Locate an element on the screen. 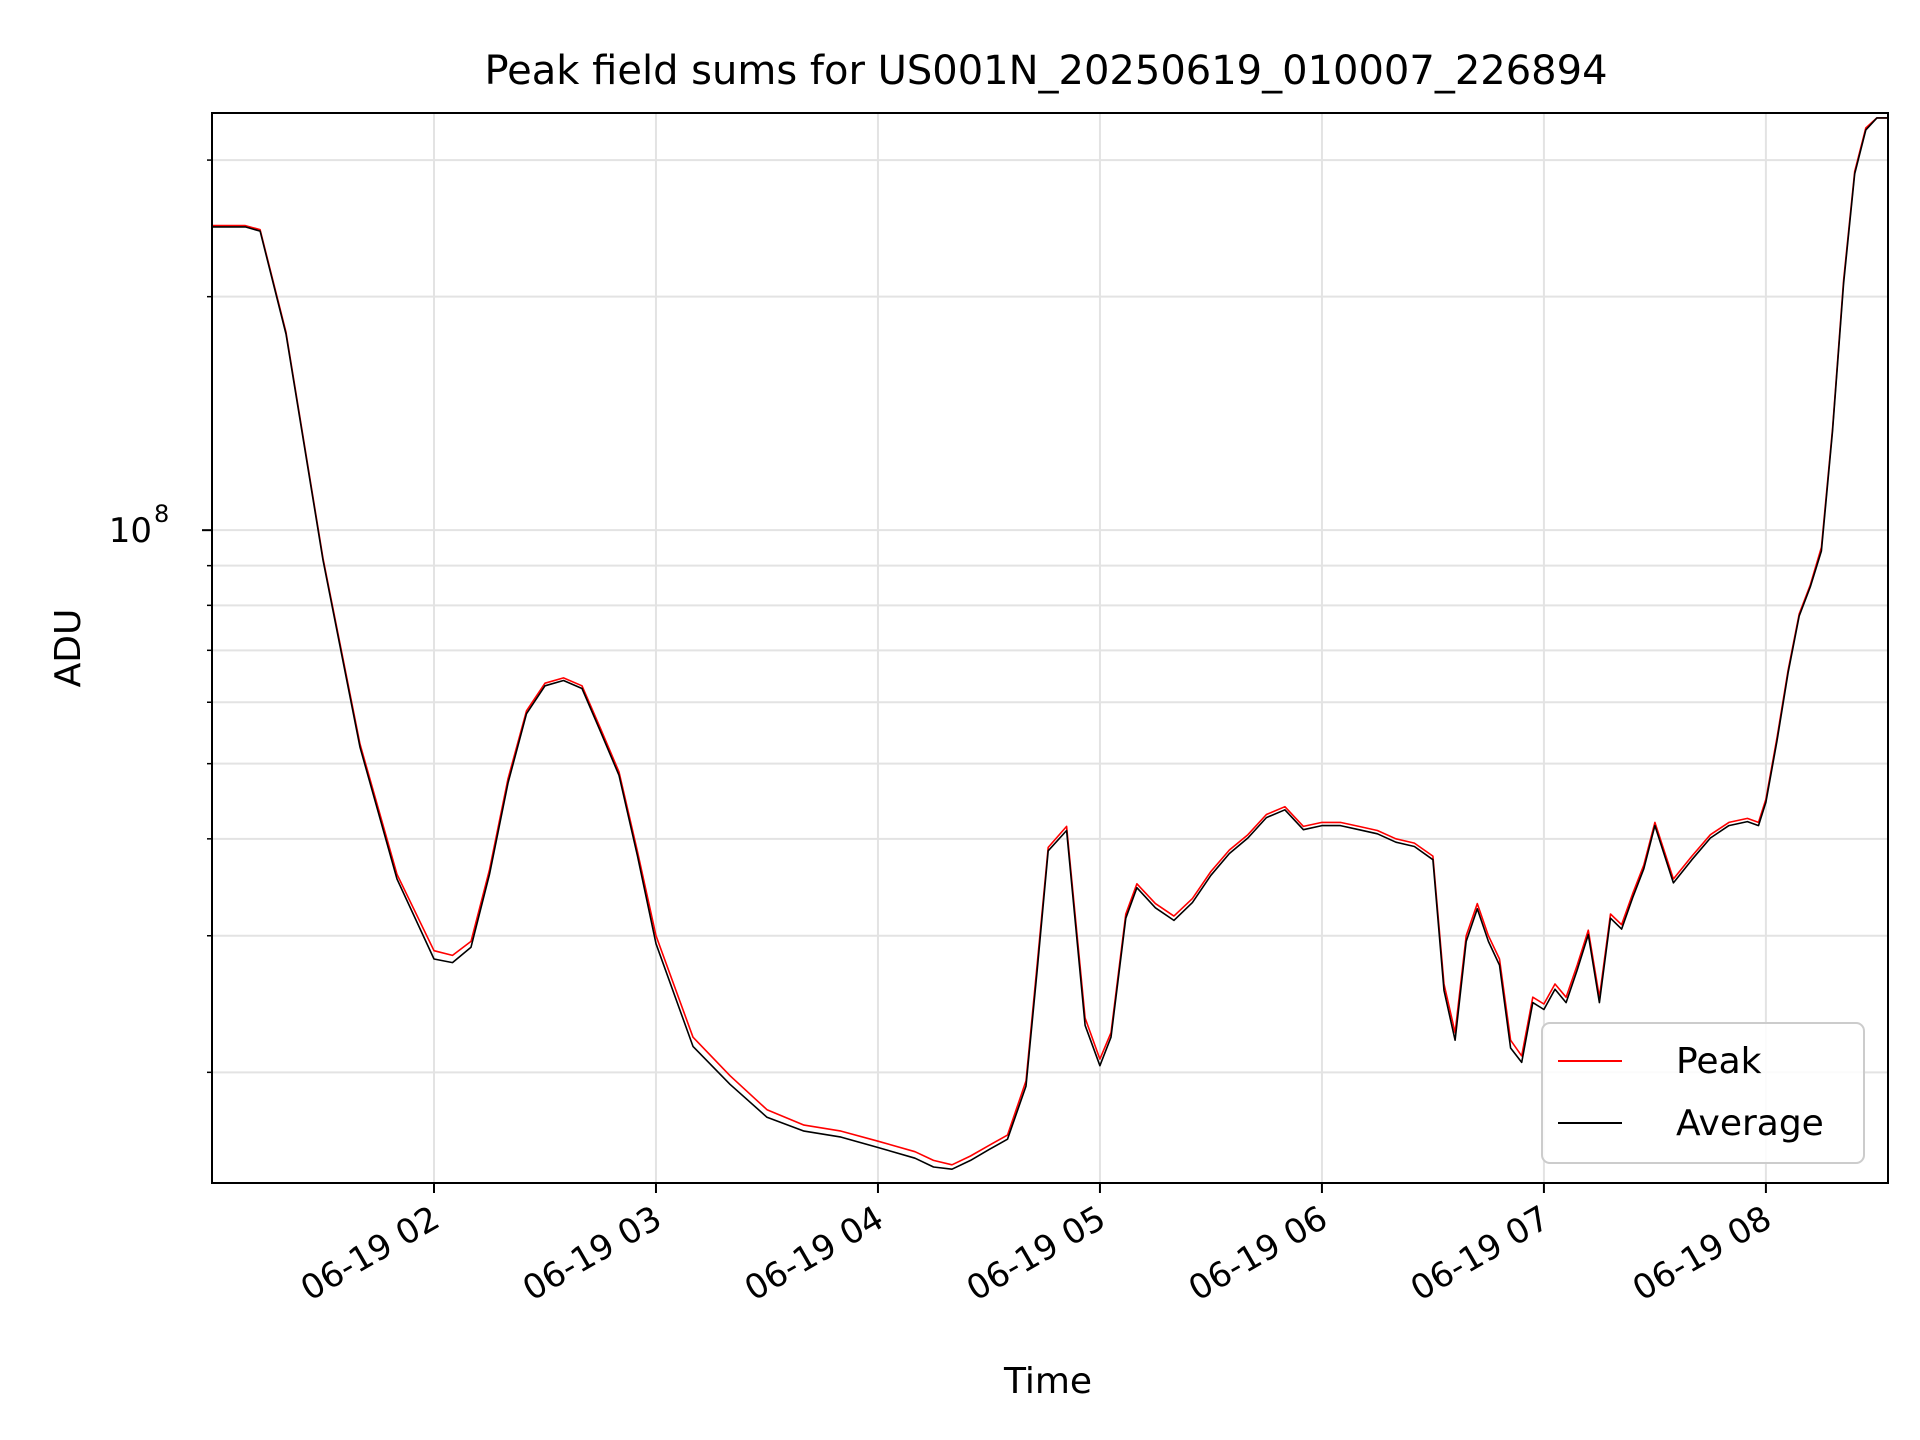 This screenshot has height=1440, width=1920. legend-label-average: Average is located at coordinates (1750, 1123).